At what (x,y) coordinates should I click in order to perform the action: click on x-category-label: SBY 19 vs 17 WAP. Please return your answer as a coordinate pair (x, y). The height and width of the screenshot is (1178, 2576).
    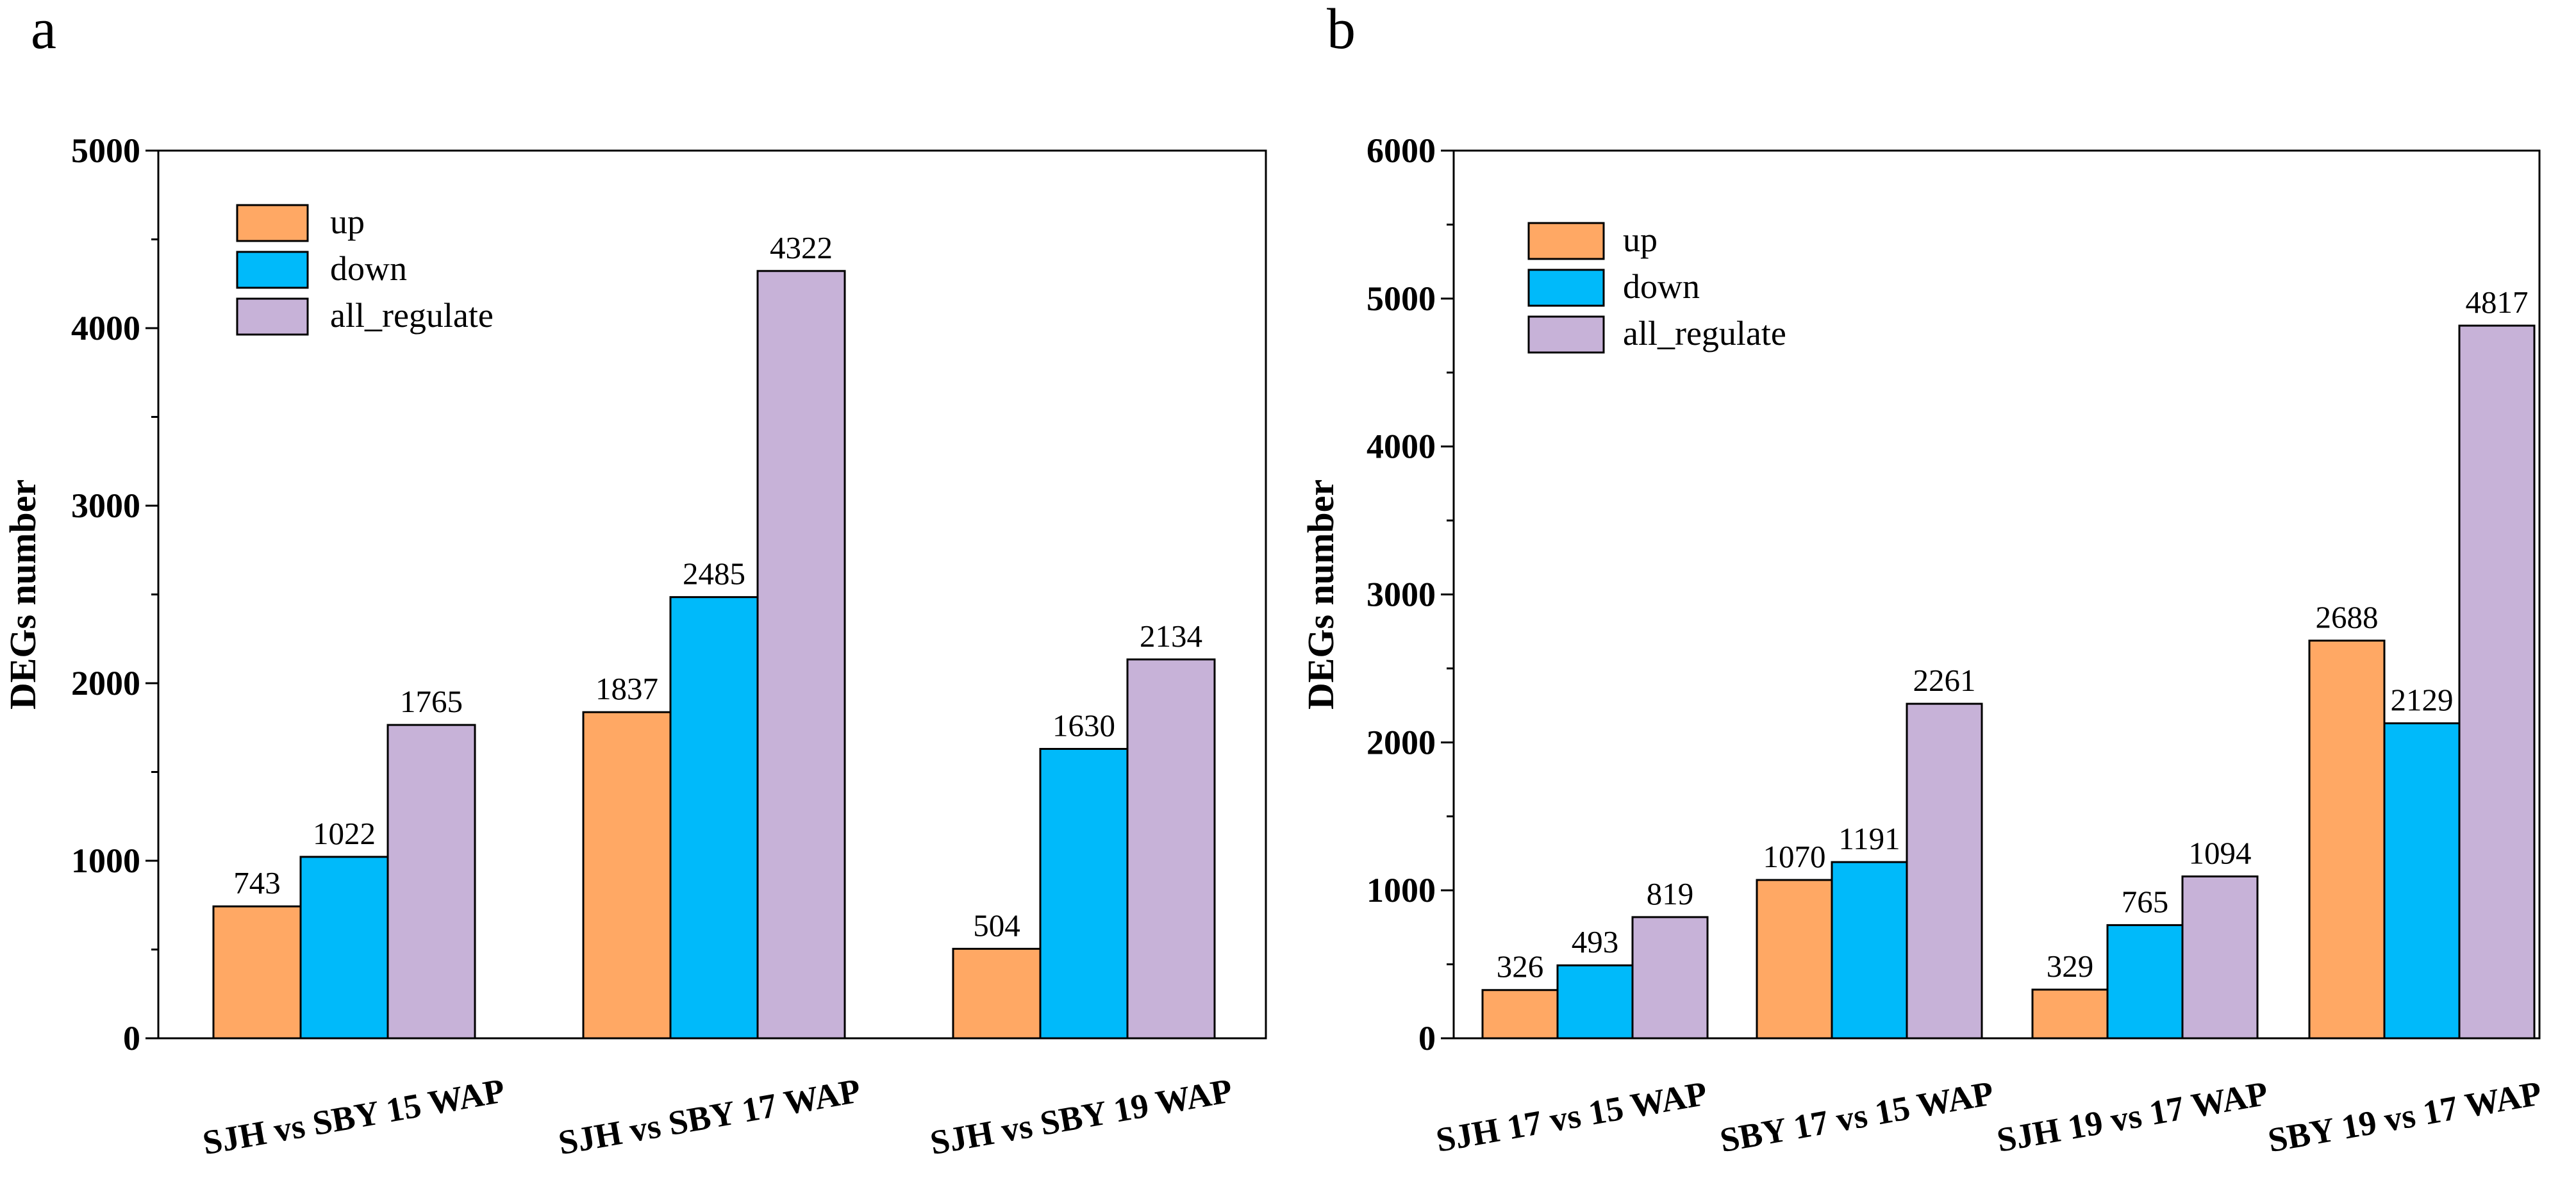
    Looking at the image, I should click on (2405, 1116).